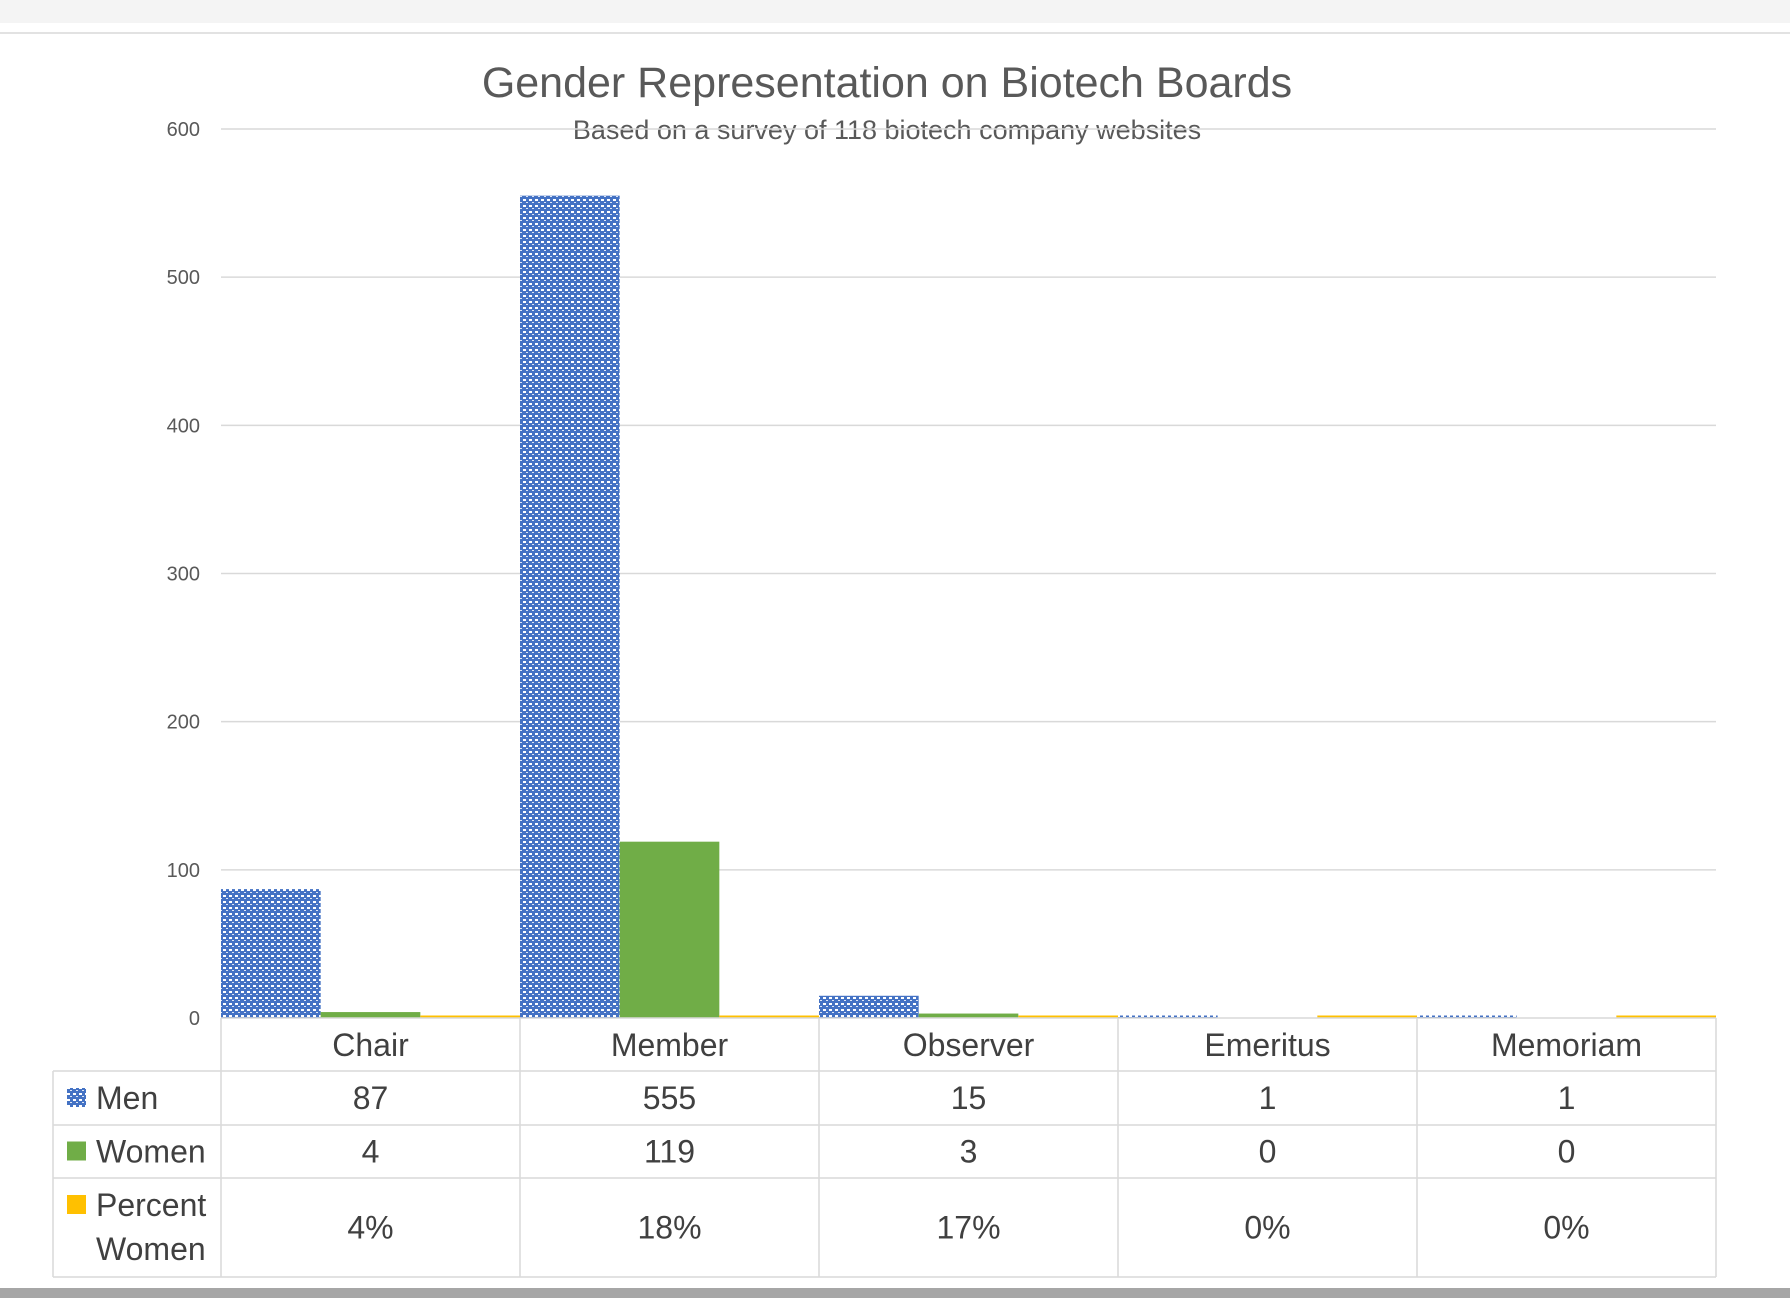 The height and width of the screenshot is (1298, 1790). I want to click on y-tick-label: 500, so click(183, 278).